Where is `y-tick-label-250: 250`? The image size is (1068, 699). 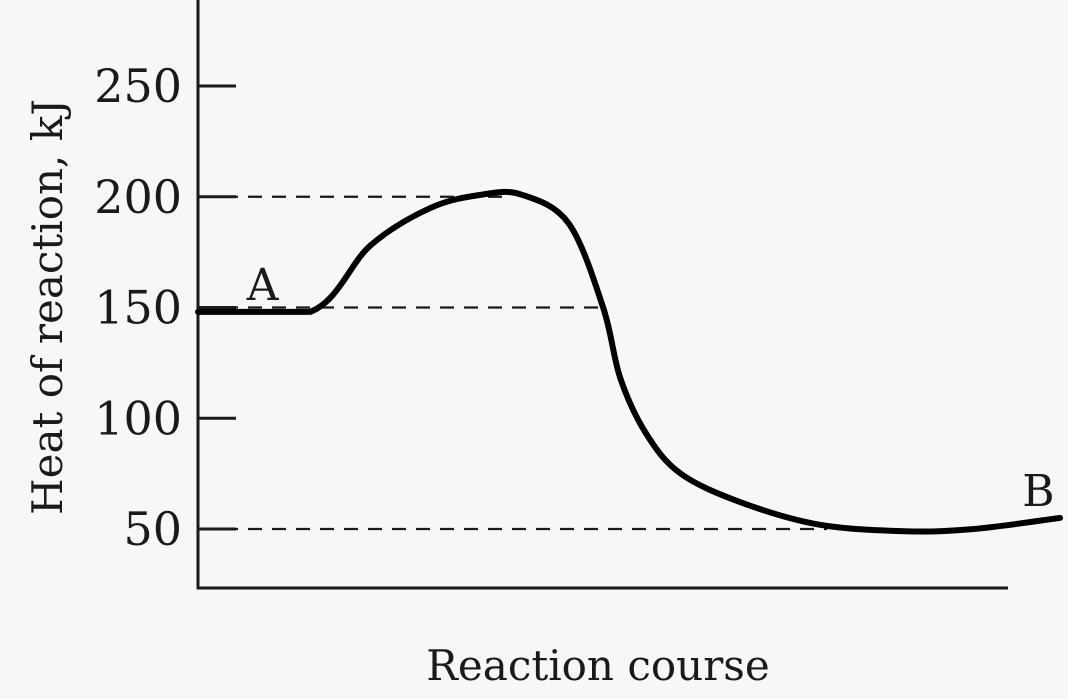 y-tick-label-250: 250 is located at coordinates (138, 86).